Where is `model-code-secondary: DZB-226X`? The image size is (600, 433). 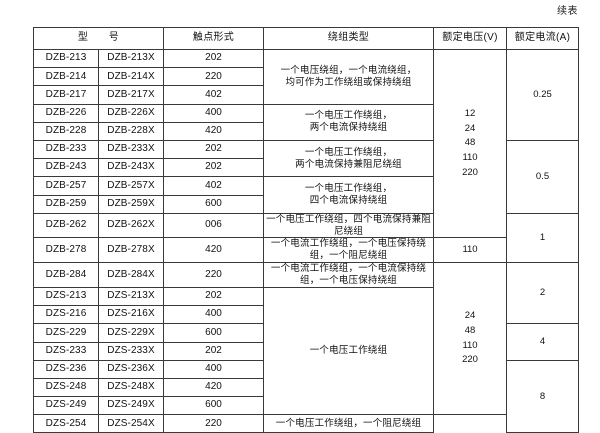 model-code-secondary: DZB-226X is located at coordinates (131, 113).